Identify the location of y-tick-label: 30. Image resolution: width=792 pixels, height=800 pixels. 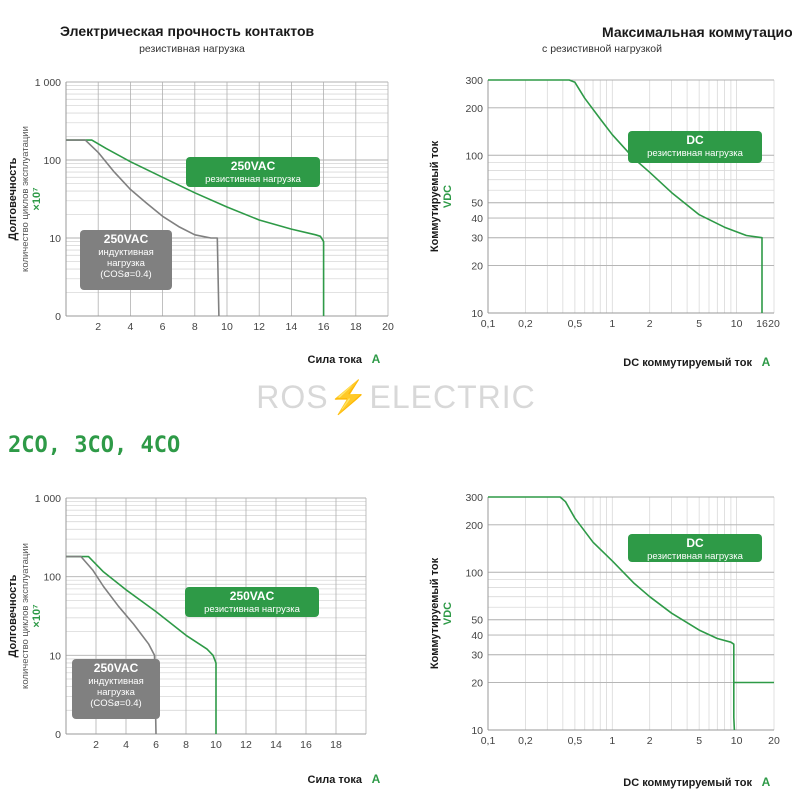
(477, 656).